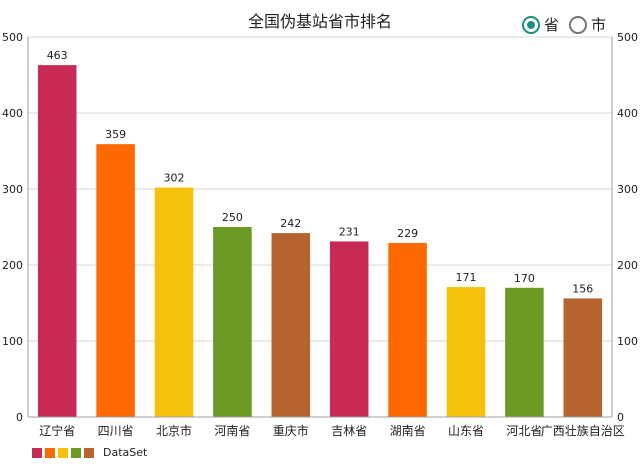  What do you see at coordinates (627, 189) in the screenshot?
I see `y-tick-label-right: 300` at bounding box center [627, 189].